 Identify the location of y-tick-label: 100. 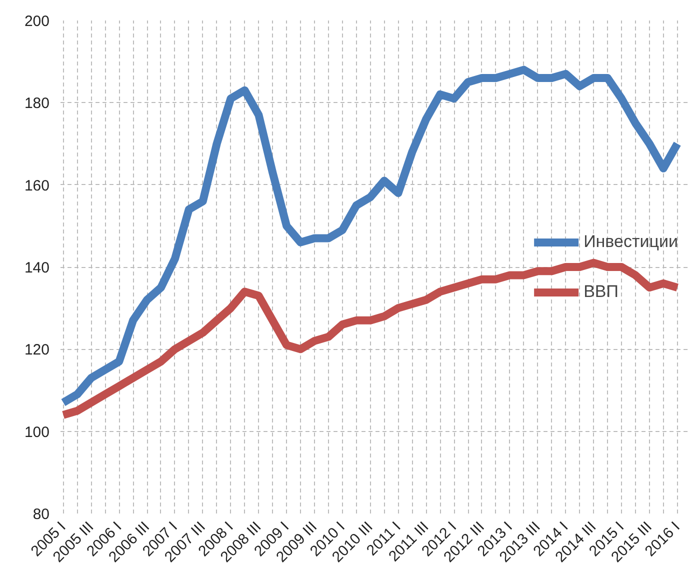
(37, 432).